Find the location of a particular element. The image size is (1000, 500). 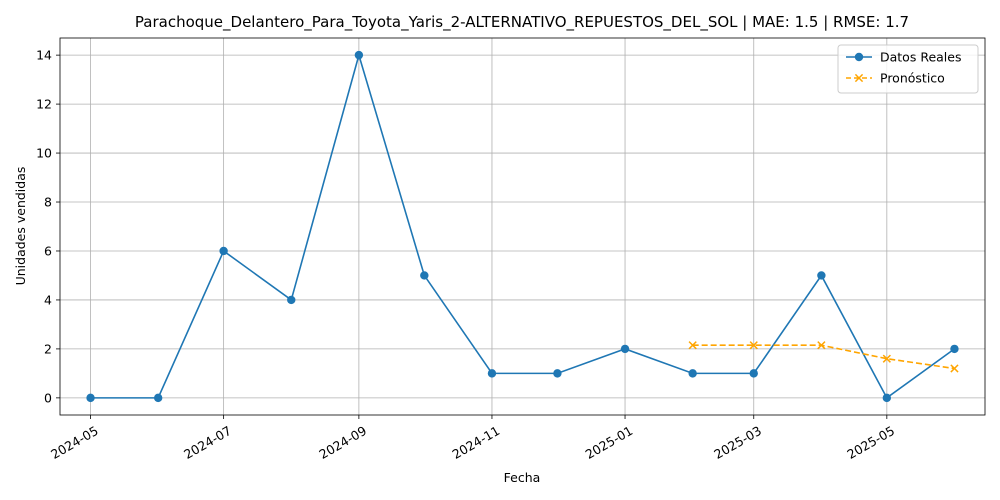

y-tick-label: 14 is located at coordinates (44, 55).